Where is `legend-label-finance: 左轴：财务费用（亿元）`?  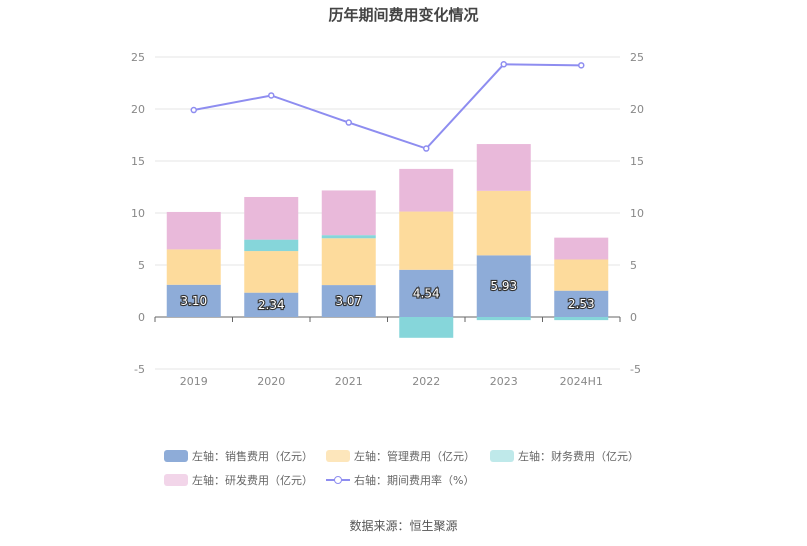
legend-label-finance: 左轴：财务费用（亿元） is located at coordinates (578, 456).